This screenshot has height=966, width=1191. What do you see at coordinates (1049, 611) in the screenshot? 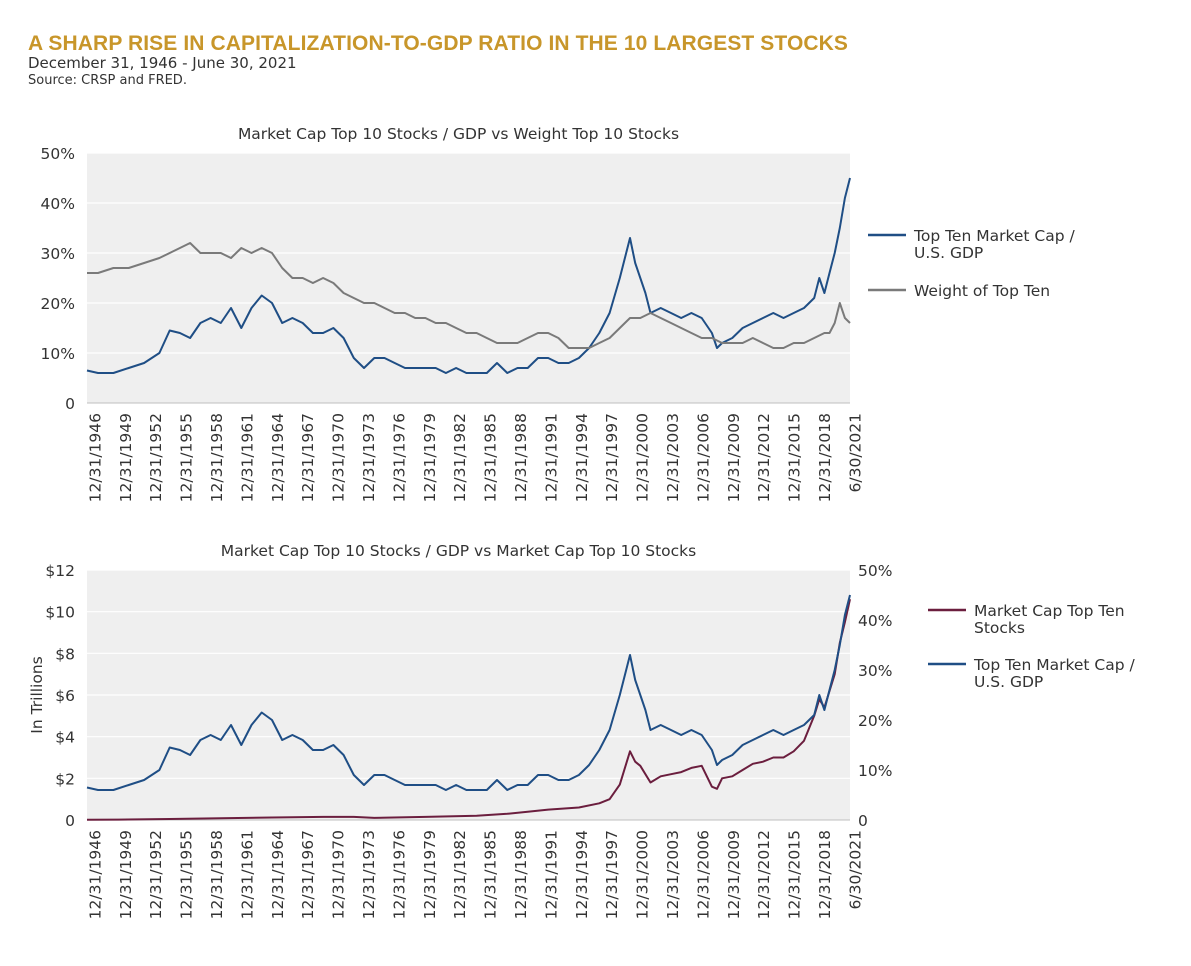
I see `legend-label: Market Cap Top Ten` at bounding box center [1049, 611].